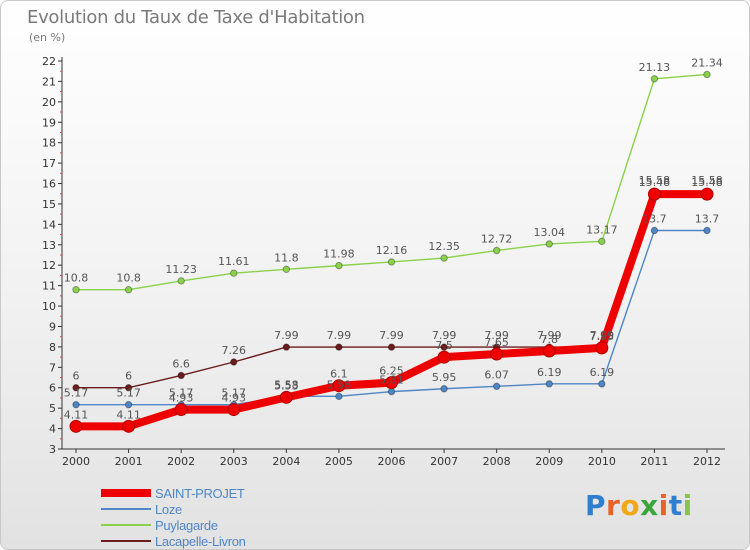 This screenshot has height=550, width=750. Describe the element at coordinates (550, 339) in the screenshot. I see `data-label: 7.8` at that location.